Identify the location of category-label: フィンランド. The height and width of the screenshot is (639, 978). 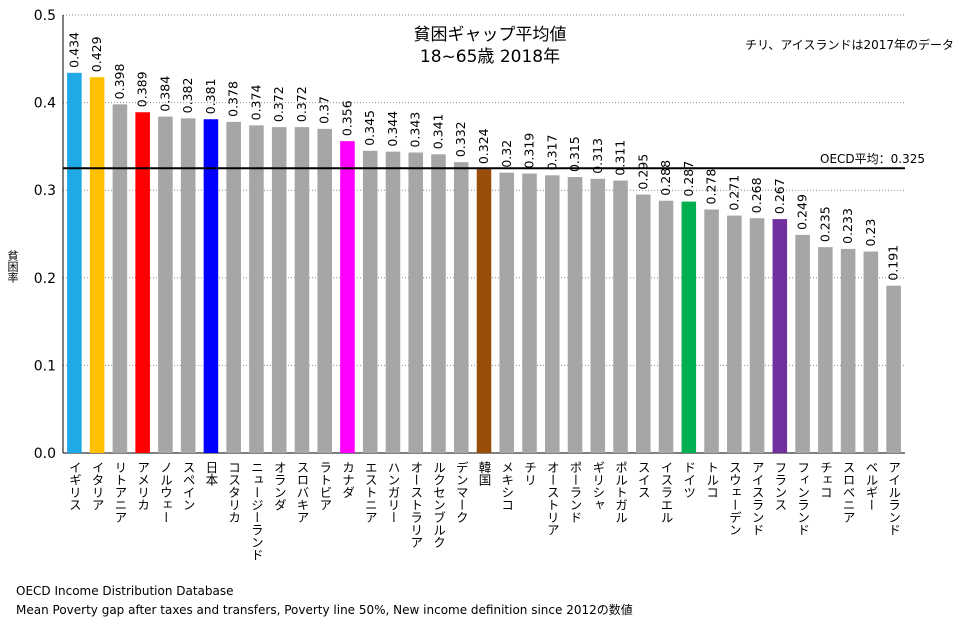
(802, 498).